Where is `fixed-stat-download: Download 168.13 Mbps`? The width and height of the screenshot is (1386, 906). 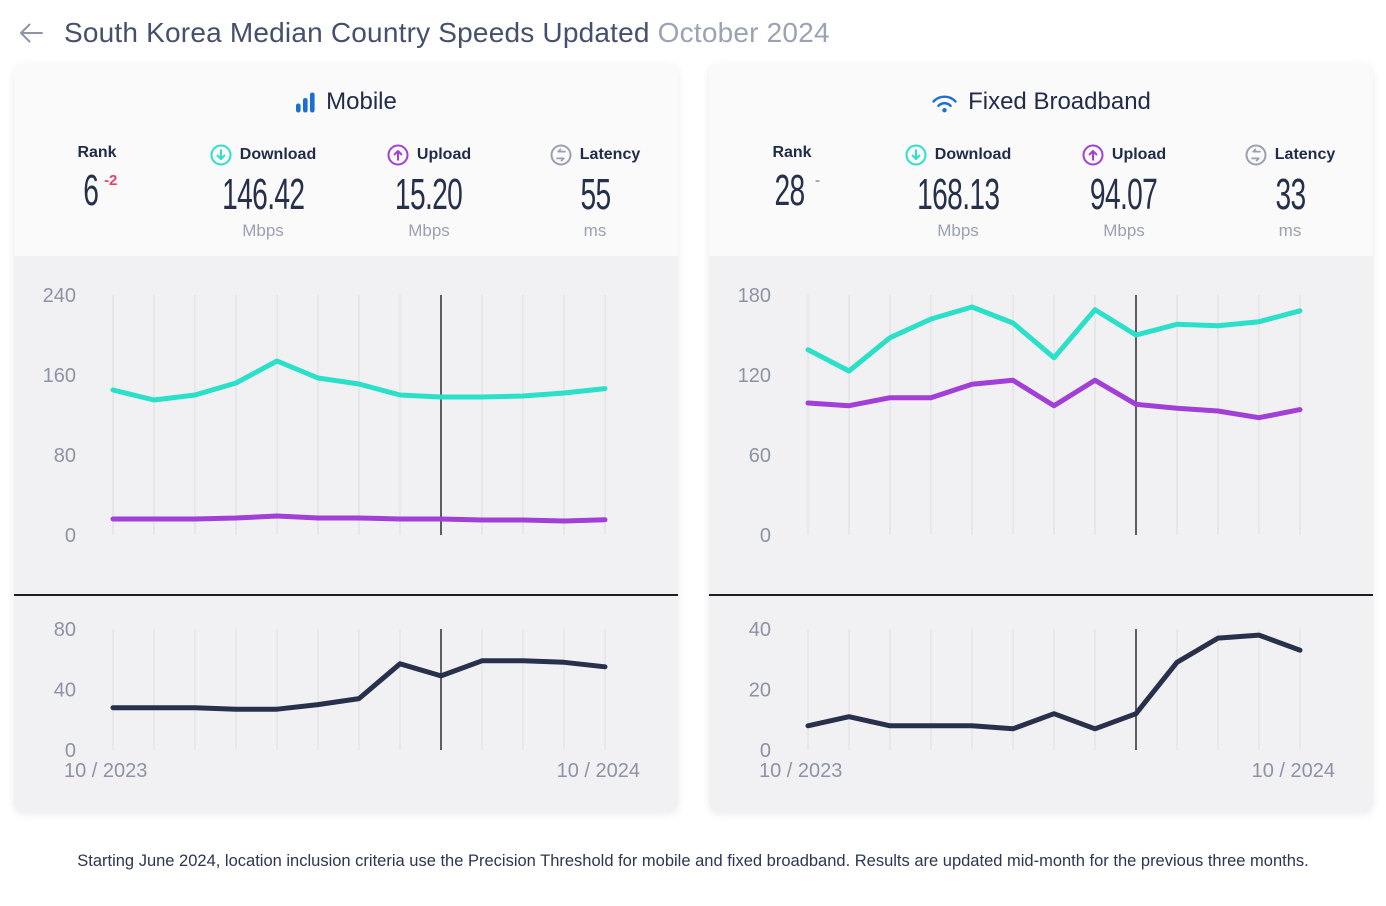
fixed-stat-download: Download 168.13 Mbps is located at coordinates (958, 192).